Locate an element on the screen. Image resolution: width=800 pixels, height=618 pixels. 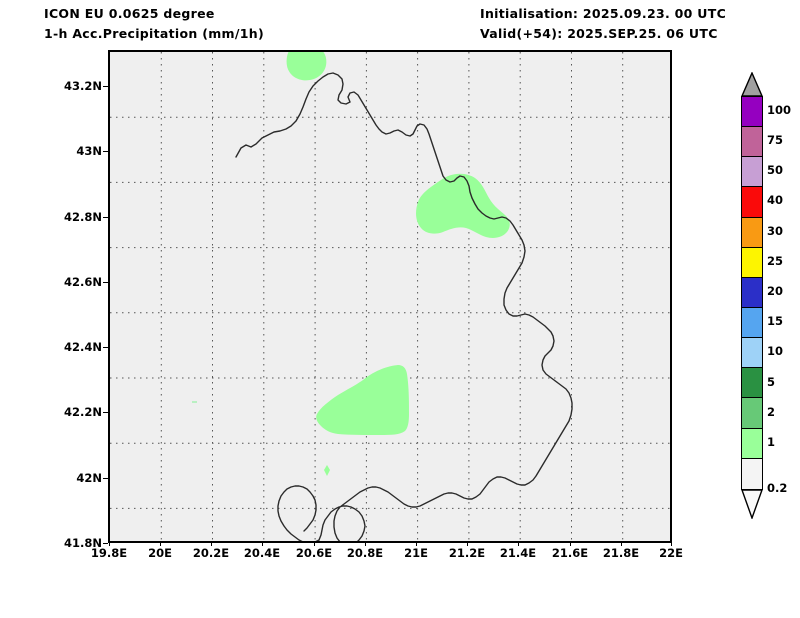
field-title: 1-h Acc.Precipitation (mm/1h) is located at coordinates (154, 33).